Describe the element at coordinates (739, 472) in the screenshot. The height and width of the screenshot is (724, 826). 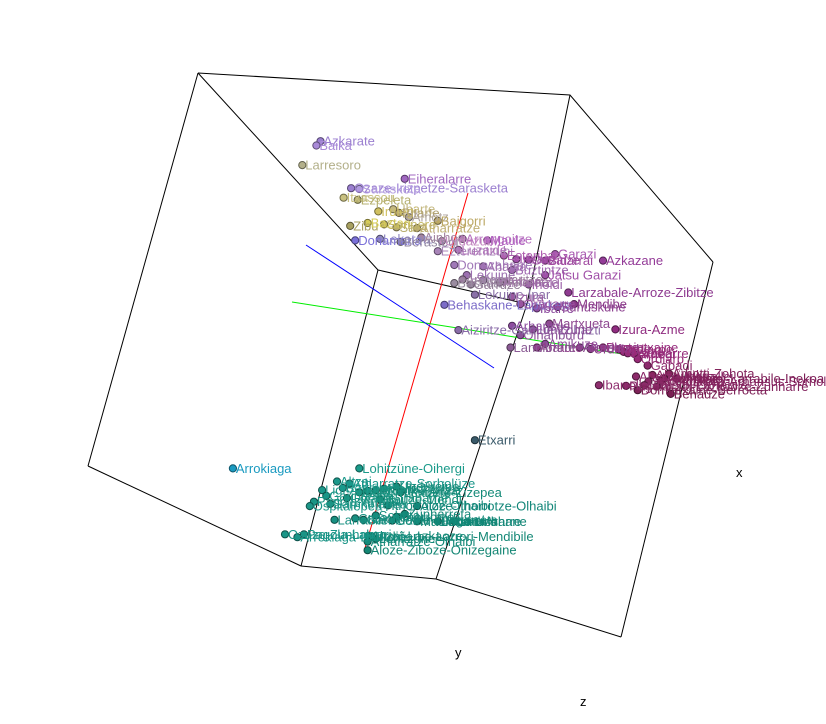
I see `x-axis-label: x` at that location.